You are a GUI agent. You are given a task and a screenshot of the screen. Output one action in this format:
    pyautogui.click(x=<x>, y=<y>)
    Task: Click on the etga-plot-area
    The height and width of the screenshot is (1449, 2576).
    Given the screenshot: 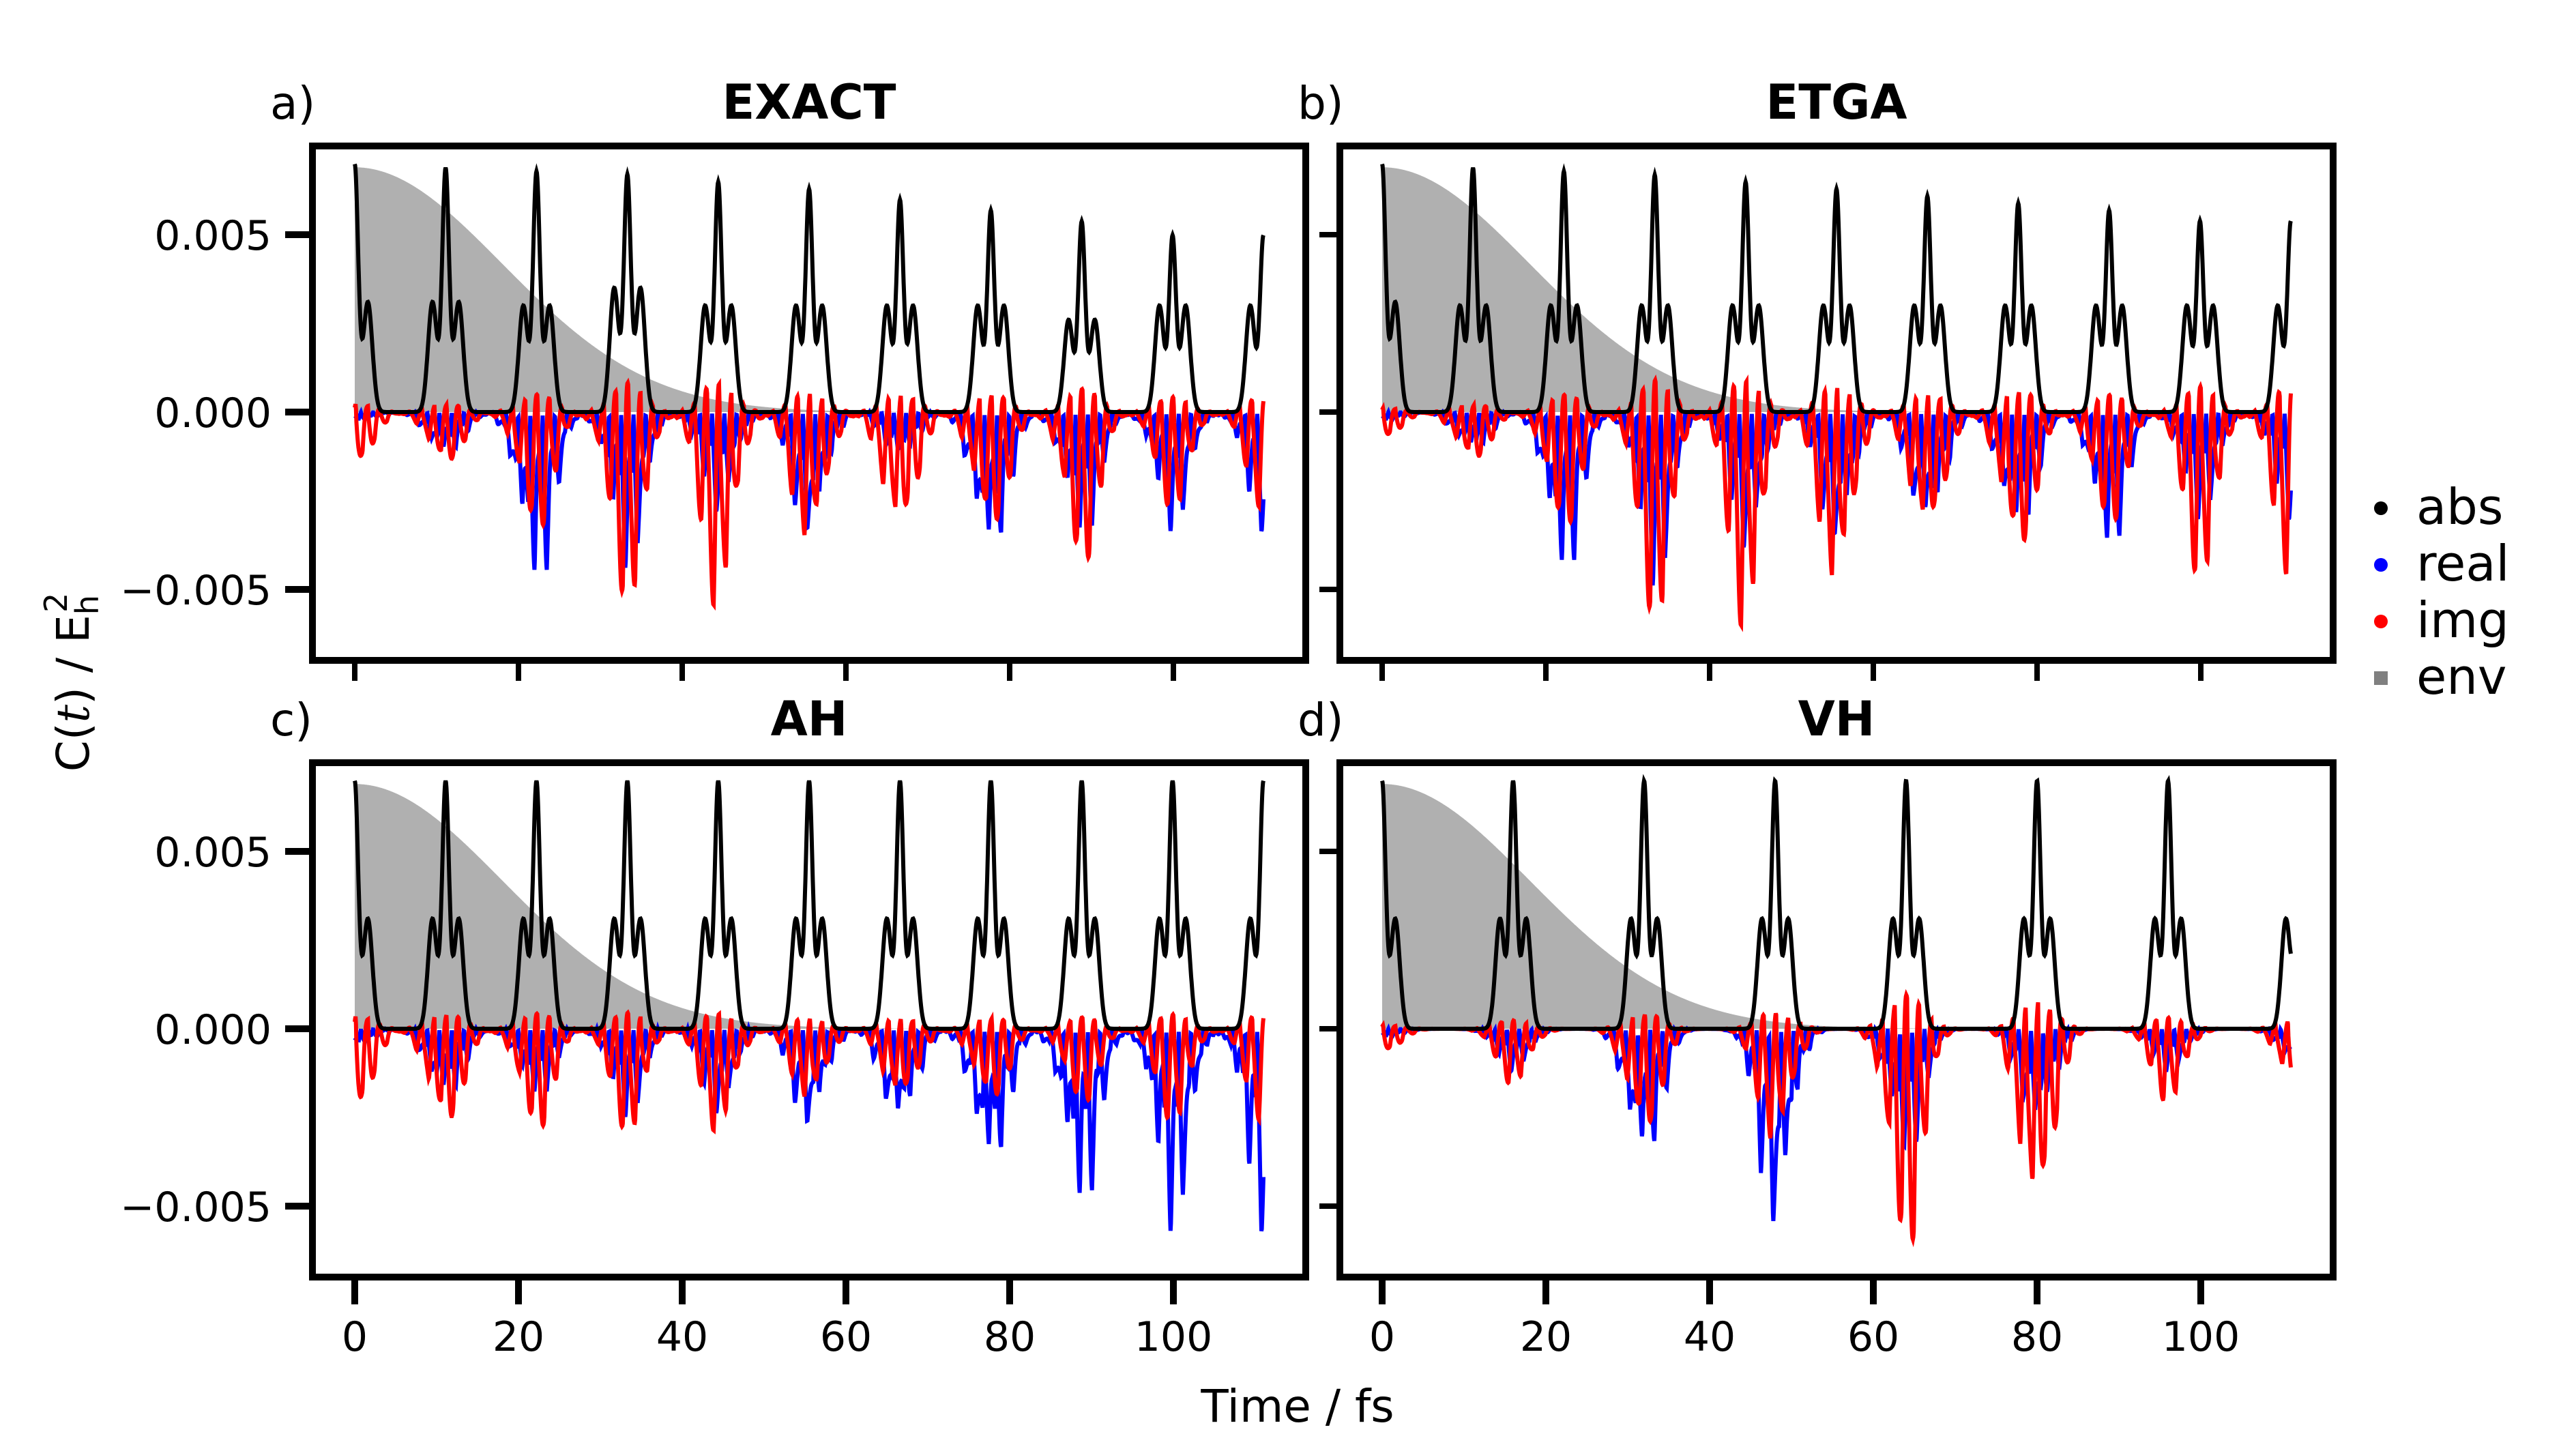 What is the action you would take?
    pyautogui.click(x=1837, y=397)
    